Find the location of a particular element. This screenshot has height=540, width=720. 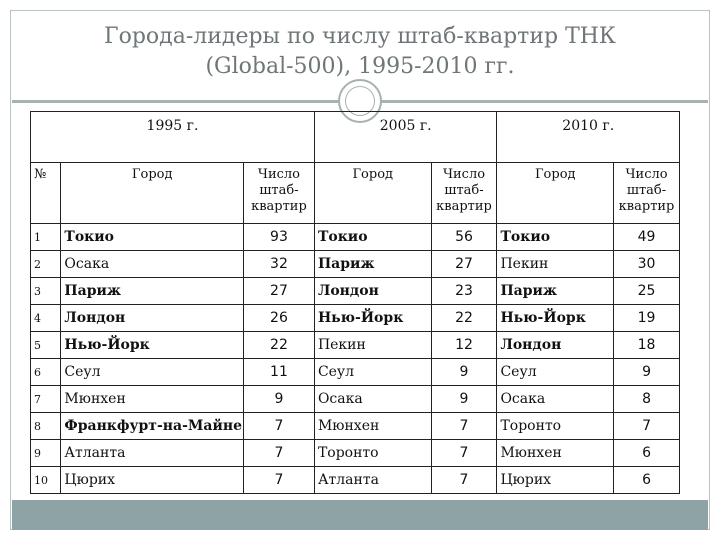

count-2010-cell: 18 is located at coordinates (646, 345).